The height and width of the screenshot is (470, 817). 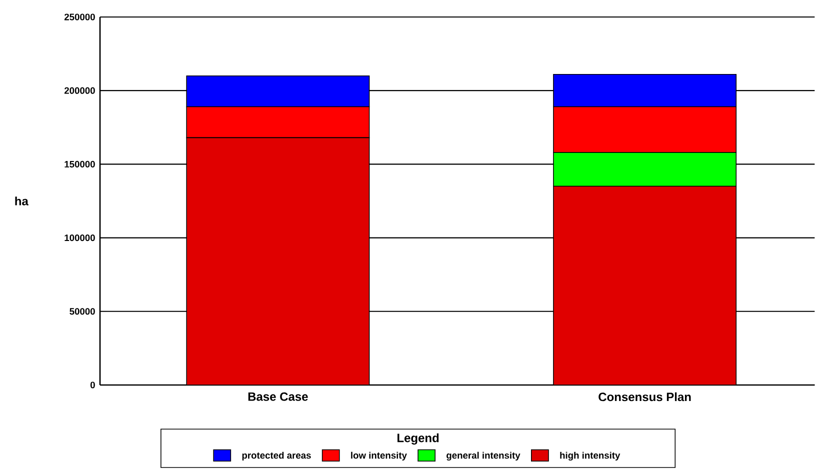 I want to click on x-tick-label: Base Case, so click(x=278, y=396).